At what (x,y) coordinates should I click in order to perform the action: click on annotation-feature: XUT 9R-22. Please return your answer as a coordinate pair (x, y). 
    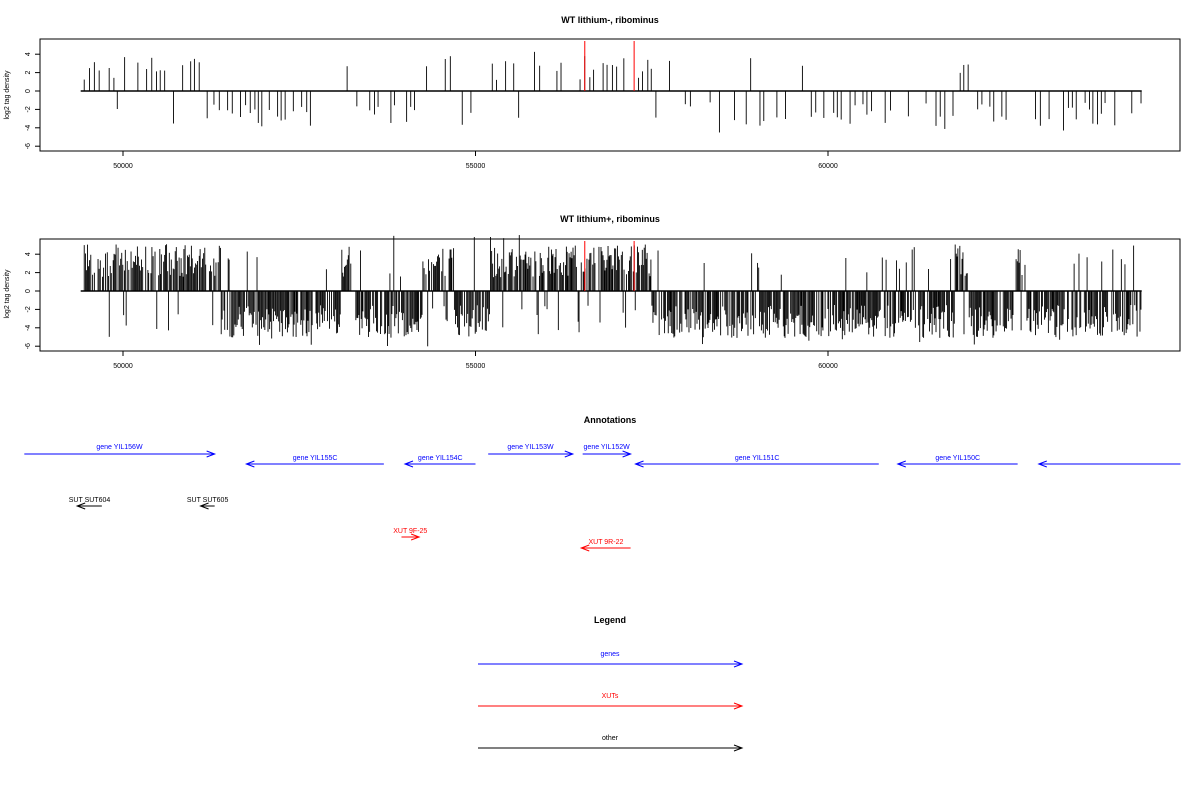
    Looking at the image, I should click on (605, 545).